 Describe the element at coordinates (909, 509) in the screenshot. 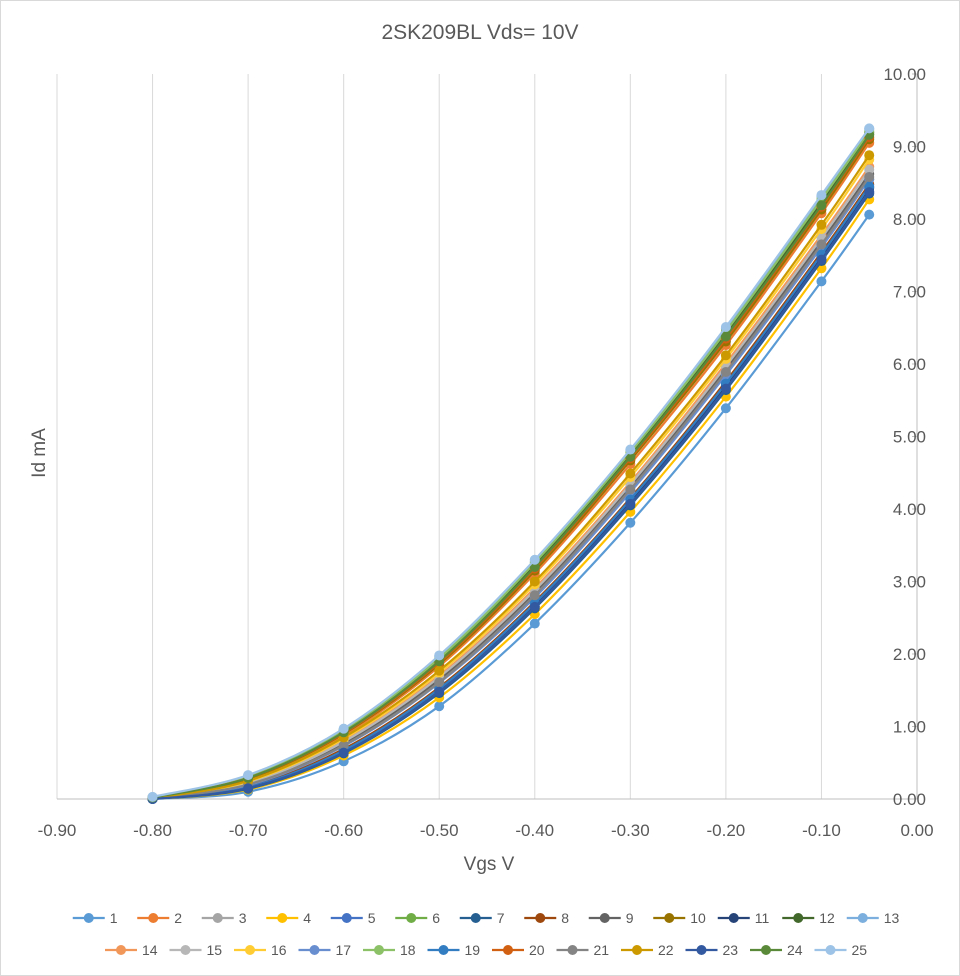

I see `y-tick-label: 4.00` at that location.